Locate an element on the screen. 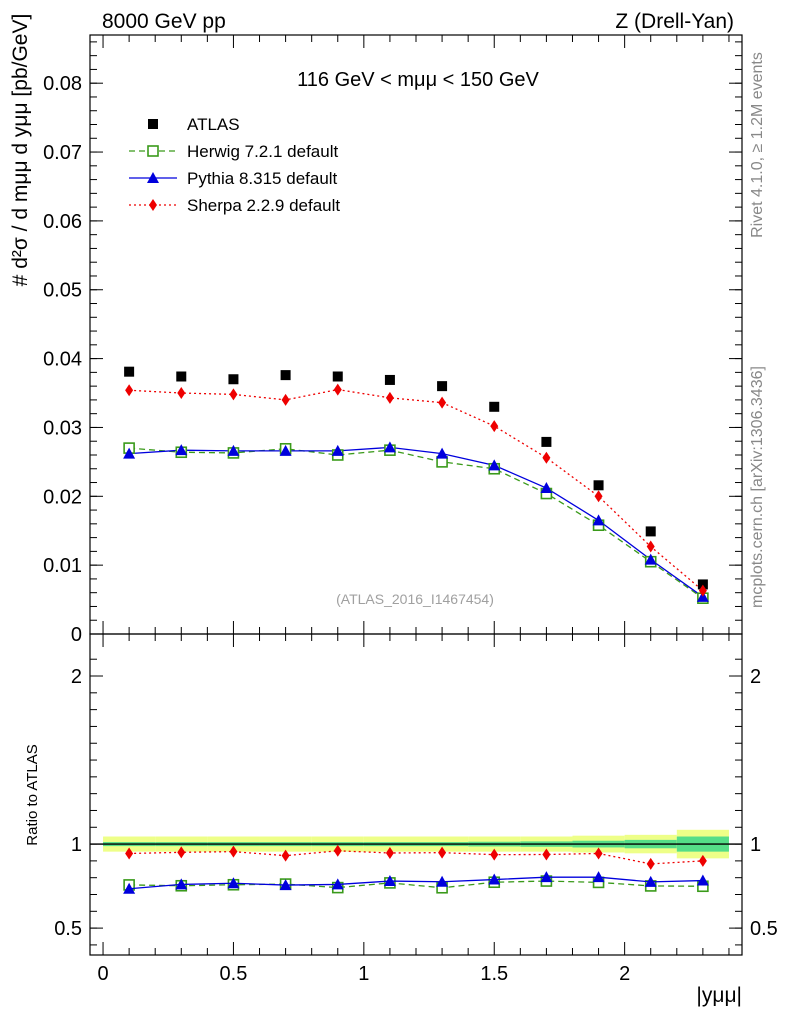 The image size is (786, 1024). x-tick-label: 1.5 is located at coordinates (494, 974).